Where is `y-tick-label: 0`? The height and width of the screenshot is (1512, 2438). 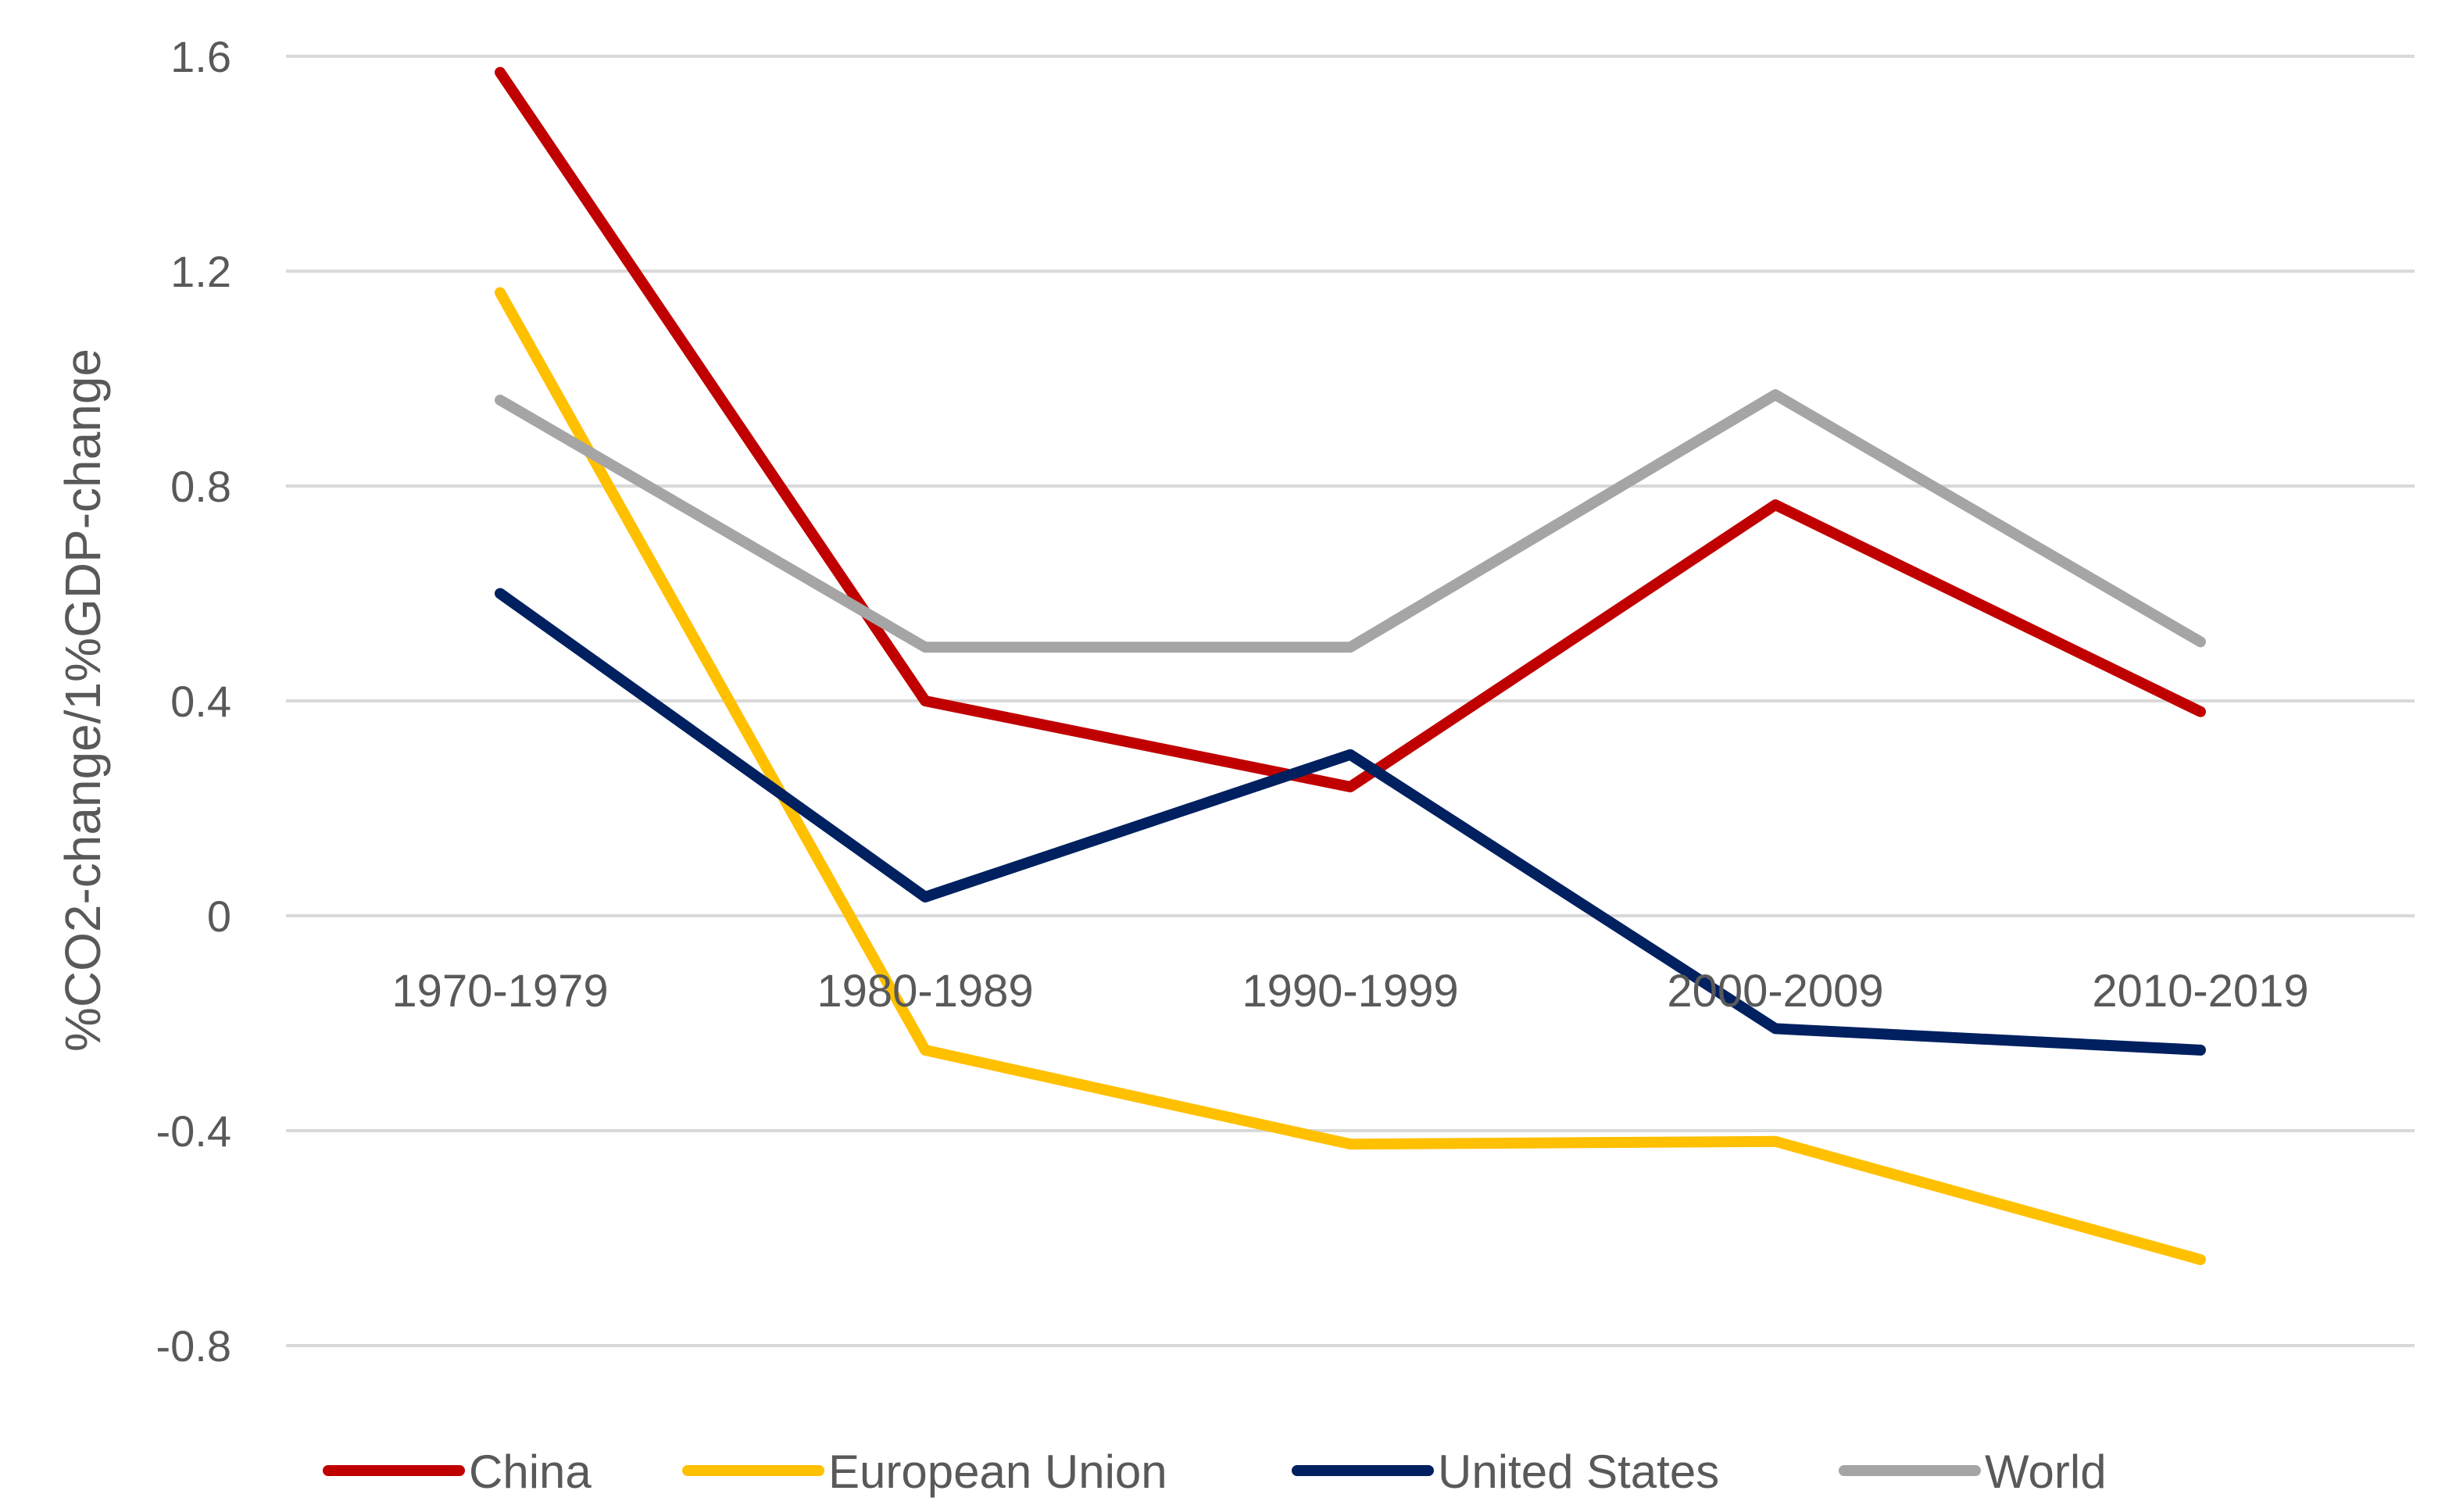
y-tick-label: 0 is located at coordinates (219, 916).